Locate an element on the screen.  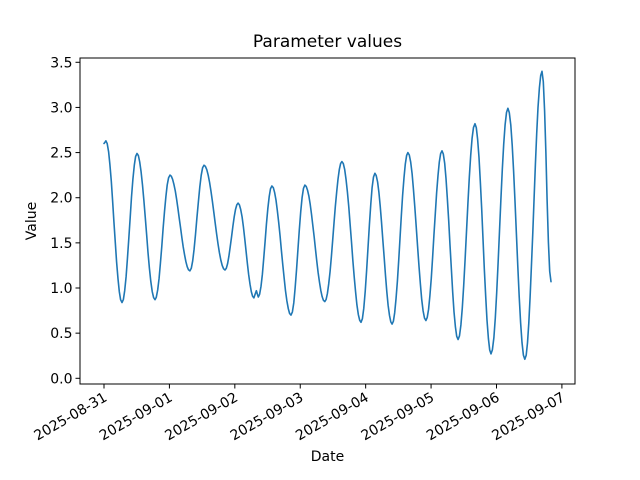
y-tick-label: 3.0 is located at coordinates (61, 108).